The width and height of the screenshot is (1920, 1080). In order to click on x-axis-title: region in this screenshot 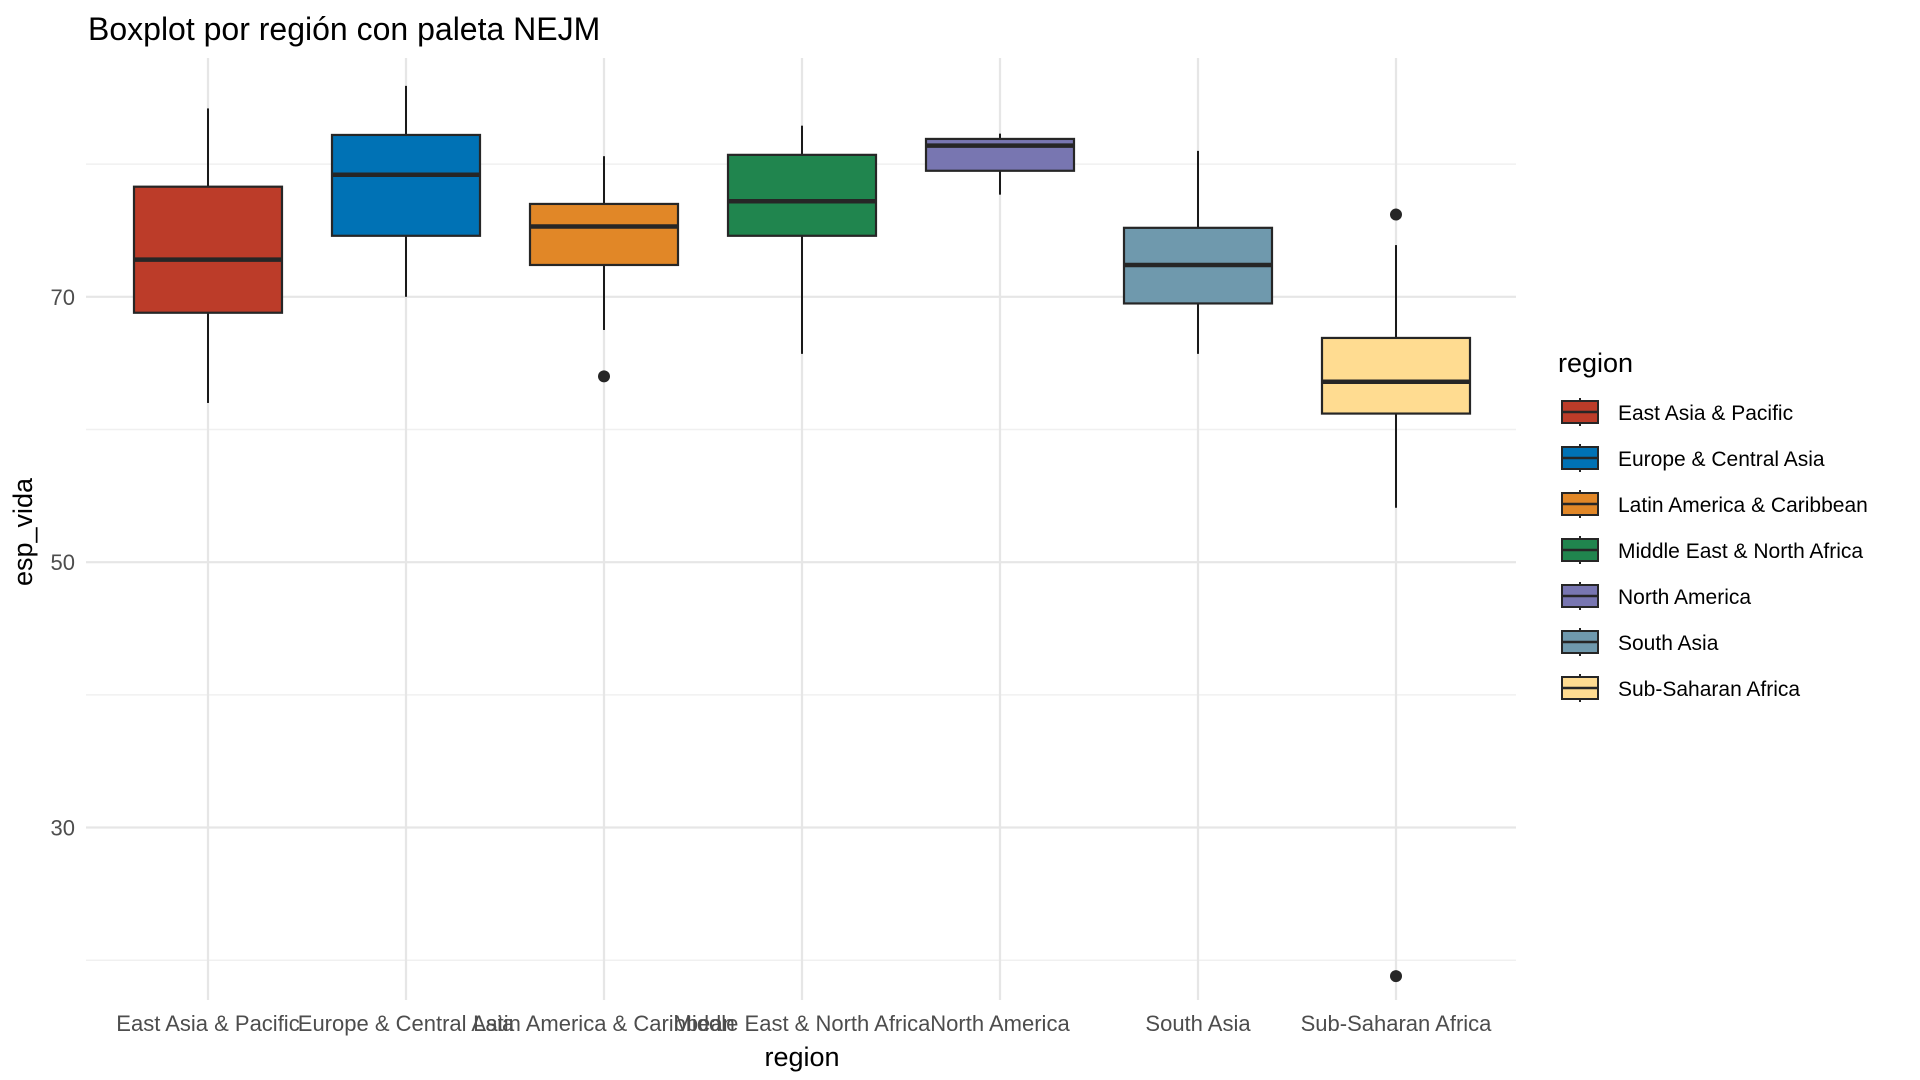, I will do `click(801, 1057)`.